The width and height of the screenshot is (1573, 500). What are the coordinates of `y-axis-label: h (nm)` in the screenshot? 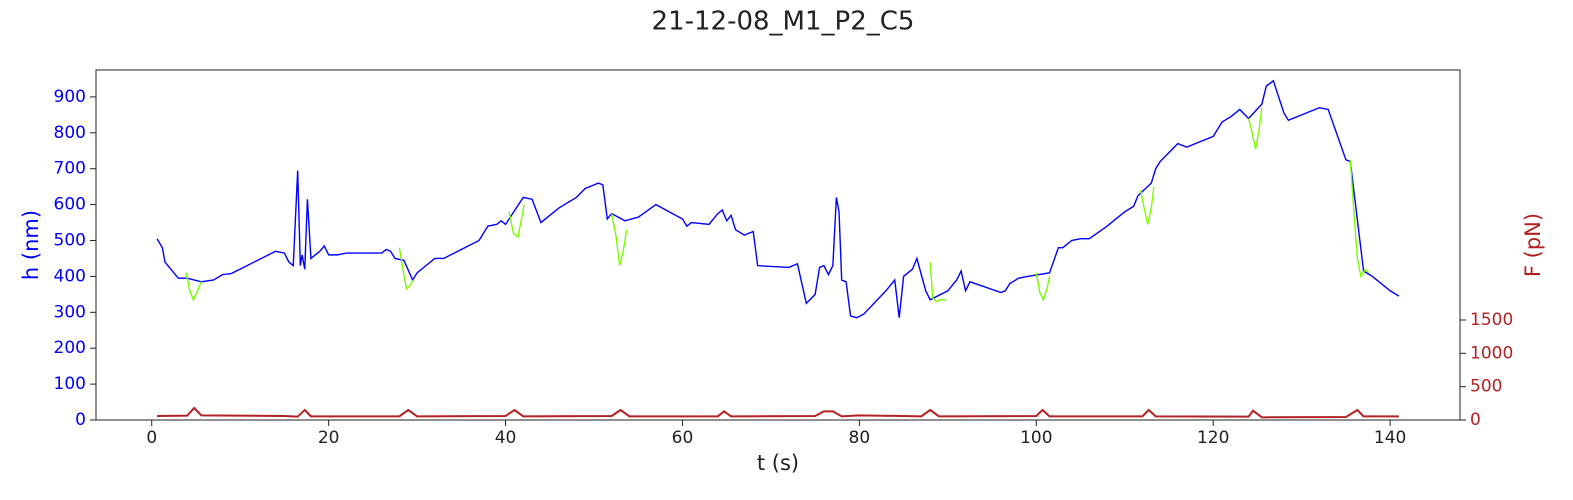 It's located at (31, 245).